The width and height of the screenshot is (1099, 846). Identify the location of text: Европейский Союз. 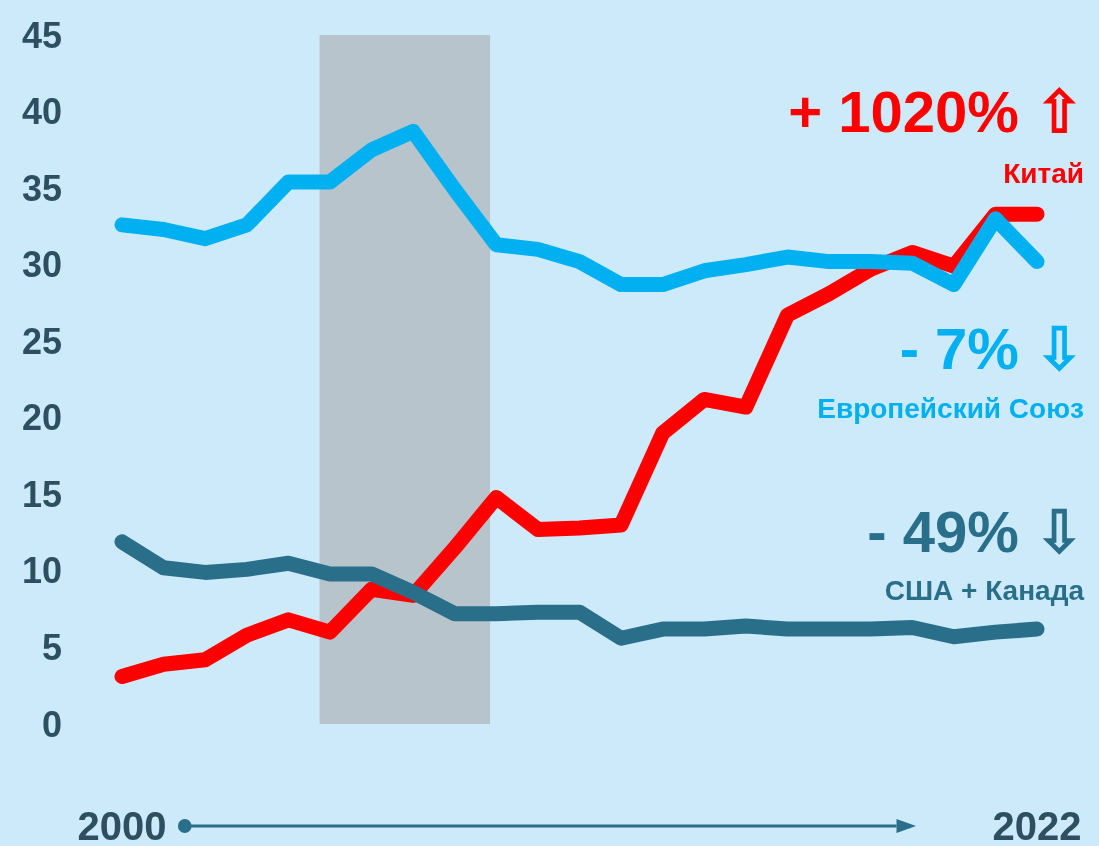
(951, 408).